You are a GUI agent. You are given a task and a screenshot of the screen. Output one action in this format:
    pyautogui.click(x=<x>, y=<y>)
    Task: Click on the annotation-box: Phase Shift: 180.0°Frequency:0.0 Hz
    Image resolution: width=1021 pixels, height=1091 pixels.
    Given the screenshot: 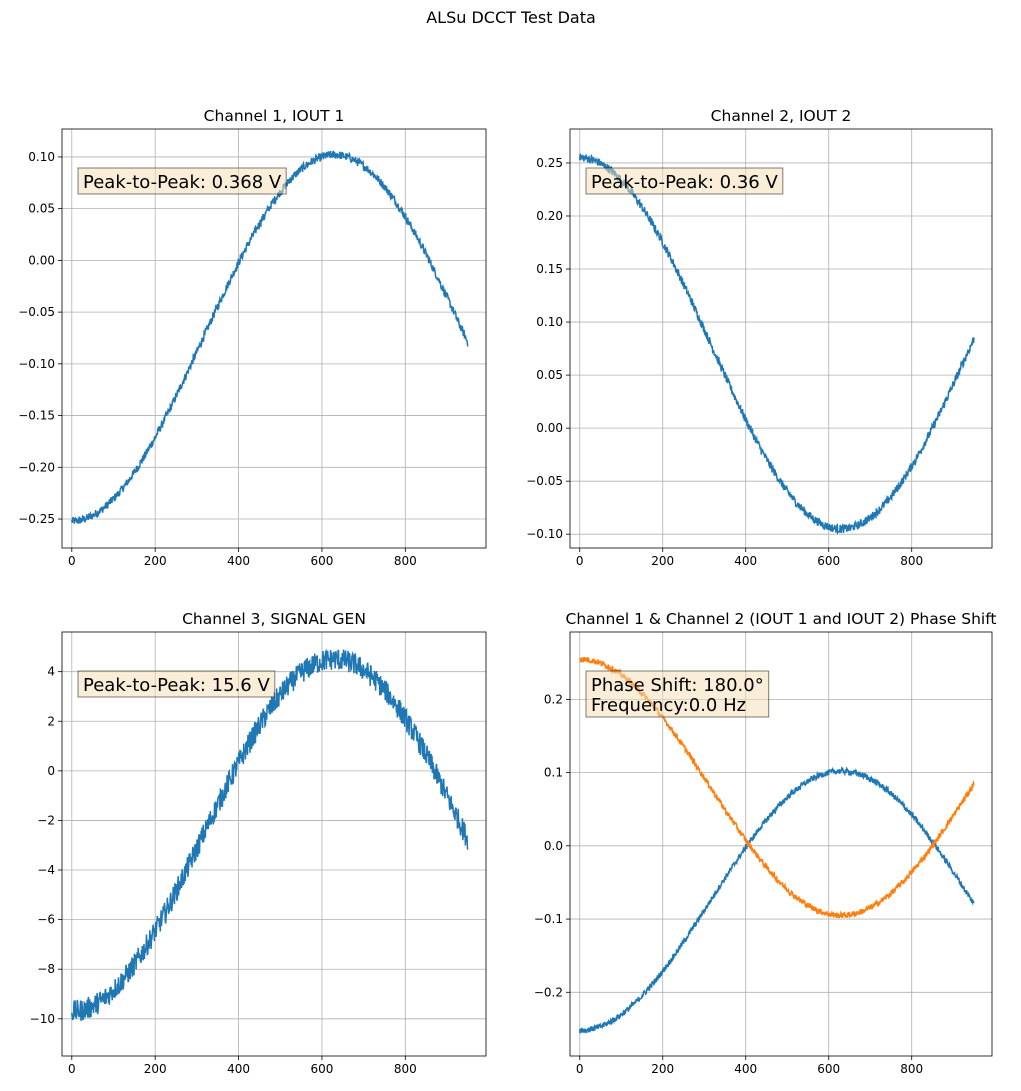 What is the action you would take?
    pyautogui.click(x=677, y=694)
    